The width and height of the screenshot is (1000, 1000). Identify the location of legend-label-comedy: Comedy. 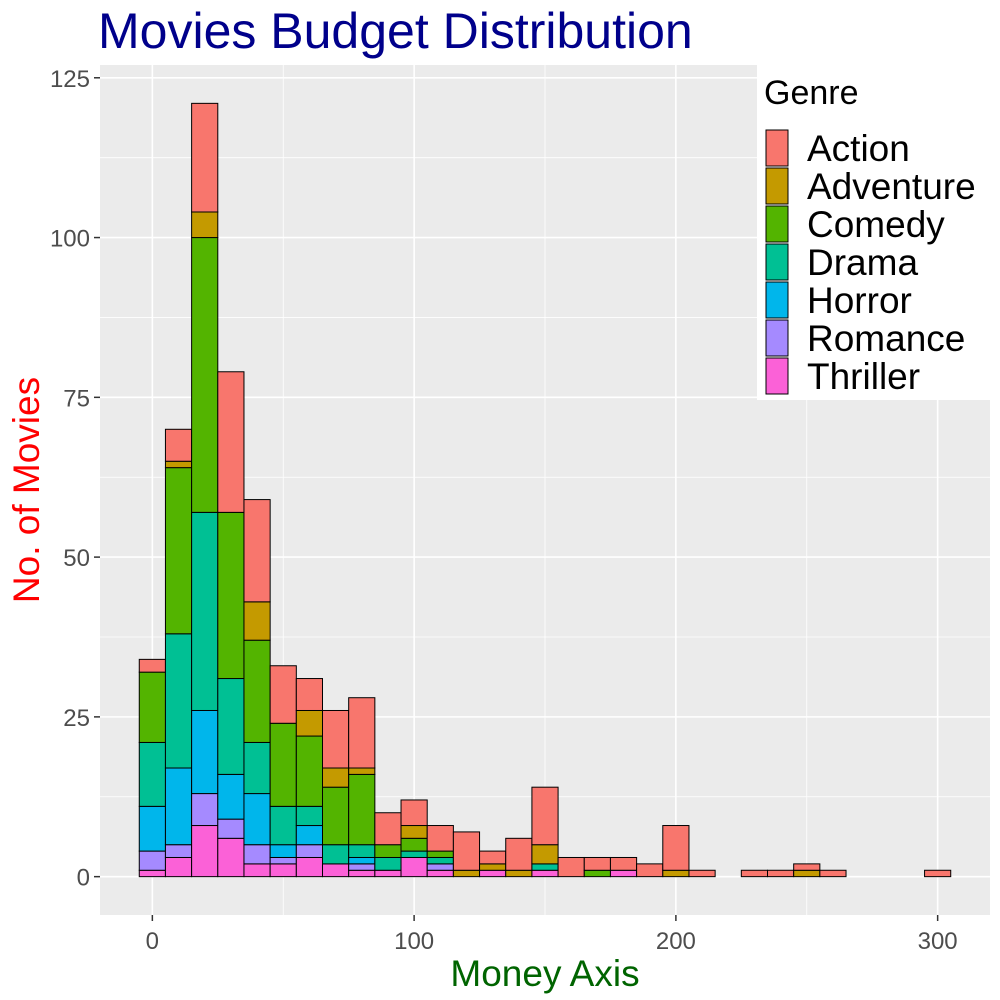
(876, 224).